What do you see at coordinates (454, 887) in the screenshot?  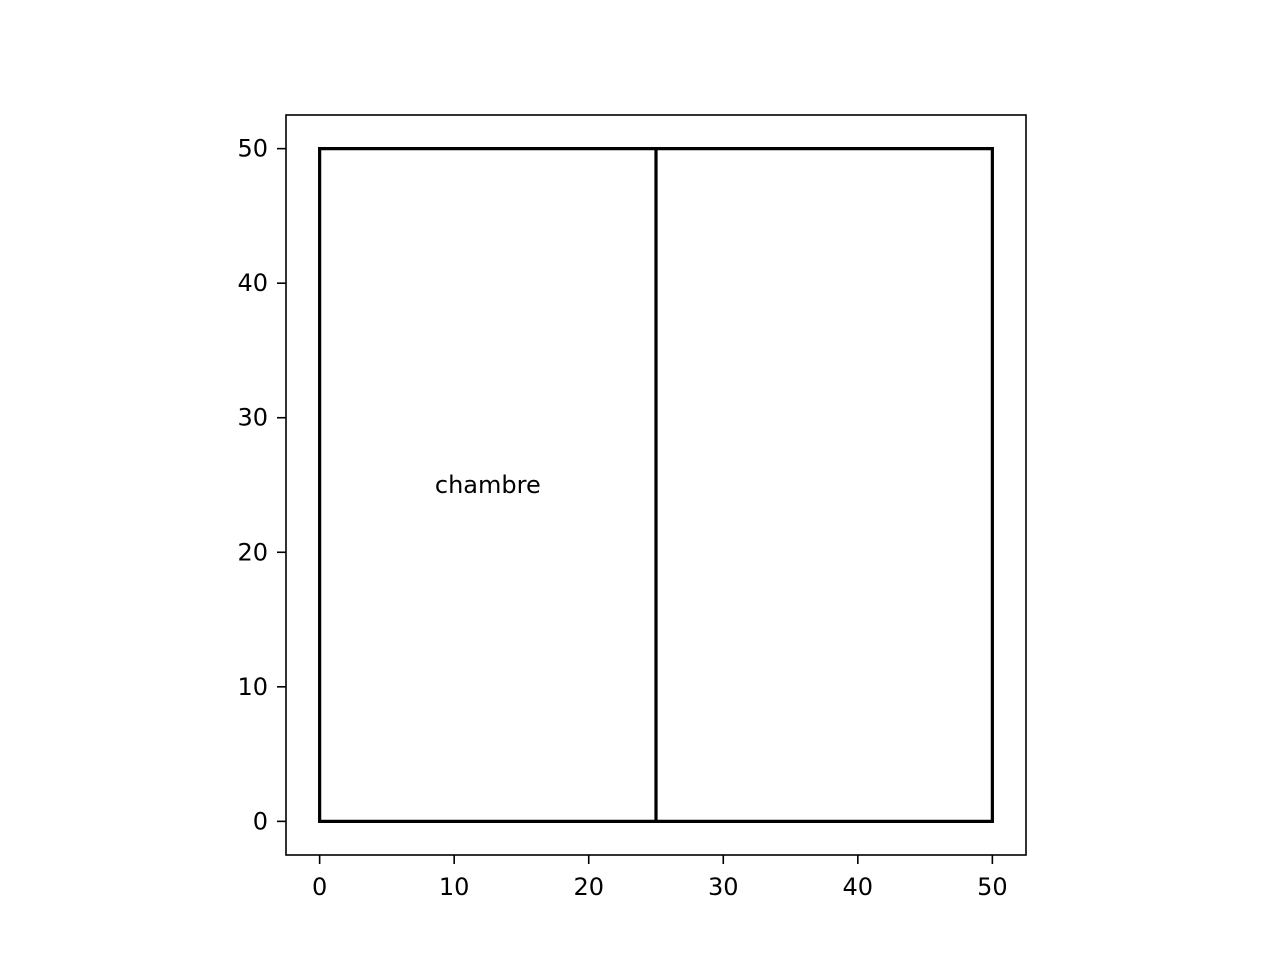 I see `x-tick-label: 10` at bounding box center [454, 887].